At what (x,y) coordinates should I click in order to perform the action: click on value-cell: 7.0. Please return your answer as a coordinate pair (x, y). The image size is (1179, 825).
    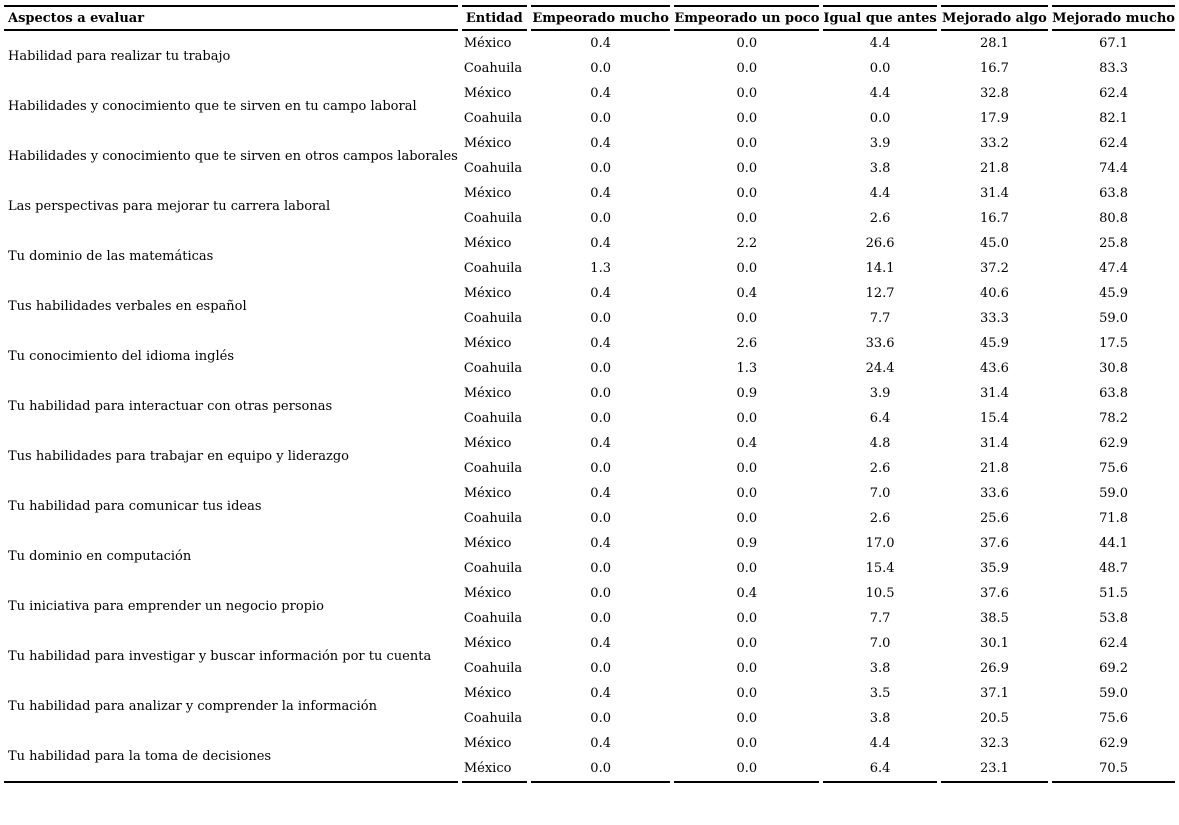
    Looking at the image, I should click on (880, 493).